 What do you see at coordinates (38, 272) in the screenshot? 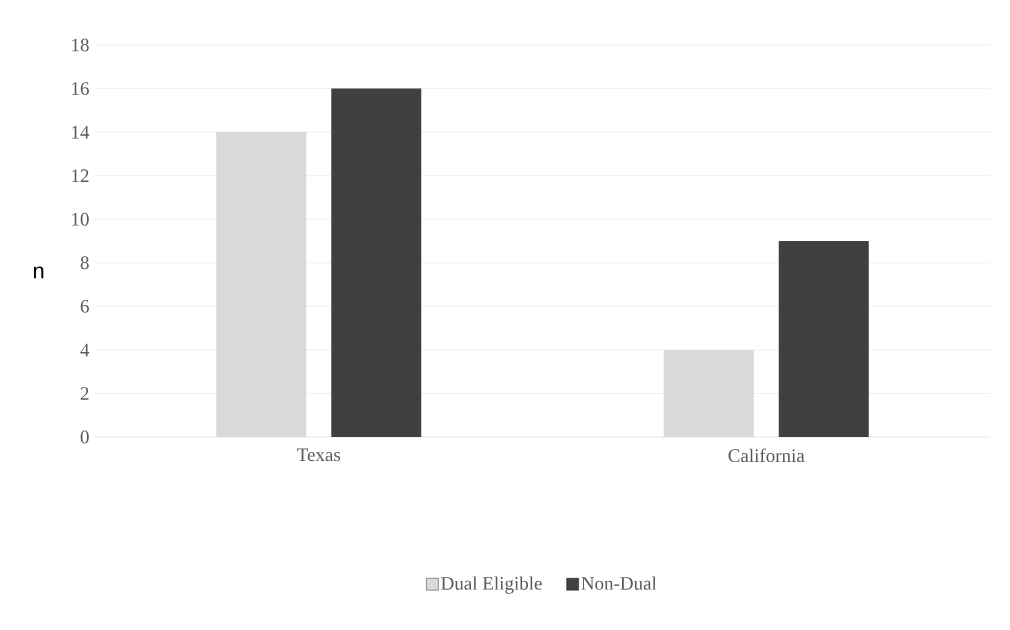
I see `y-axis-title: n` at bounding box center [38, 272].